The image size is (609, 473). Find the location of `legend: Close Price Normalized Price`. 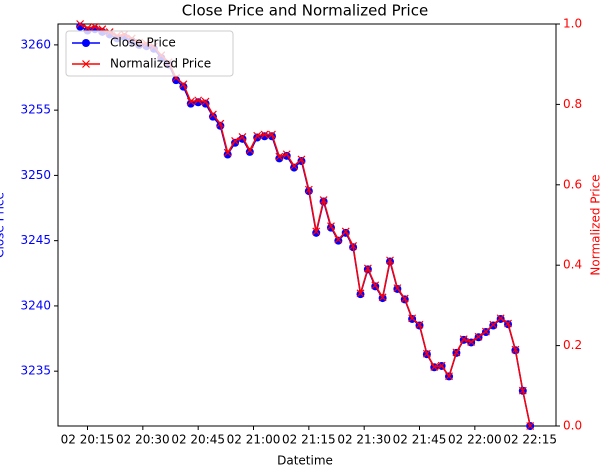

legend: Close Price Normalized Price is located at coordinates (149, 53).